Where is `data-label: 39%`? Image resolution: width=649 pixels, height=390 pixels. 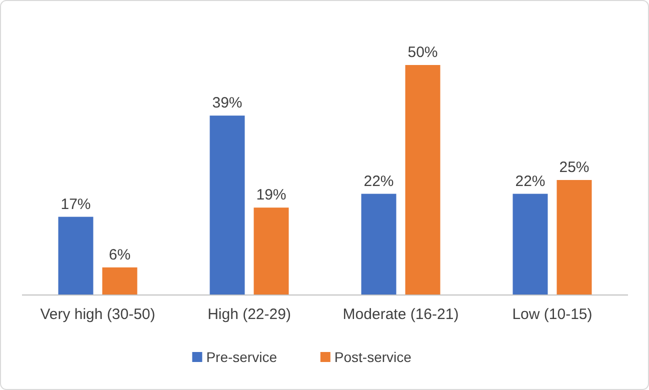
data-label: 39% is located at coordinates (227, 103).